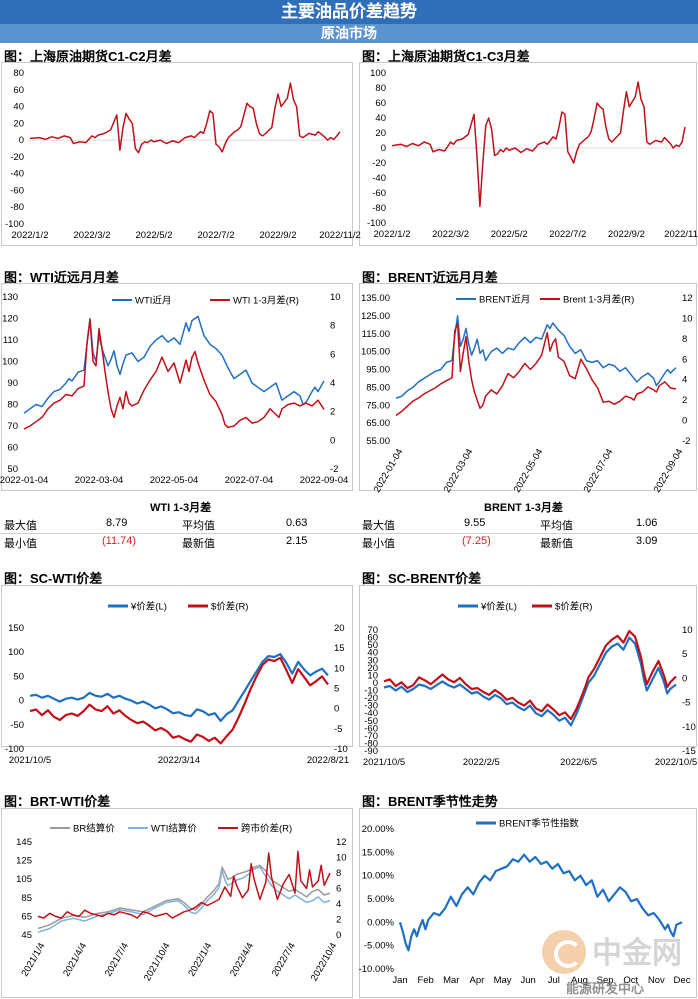 The height and width of the screenshot is (999, 698). Describe the element at coordinates (328, 760) in the screenshot. I see `sc_wti-xtick: 2022/8/21` at that location.